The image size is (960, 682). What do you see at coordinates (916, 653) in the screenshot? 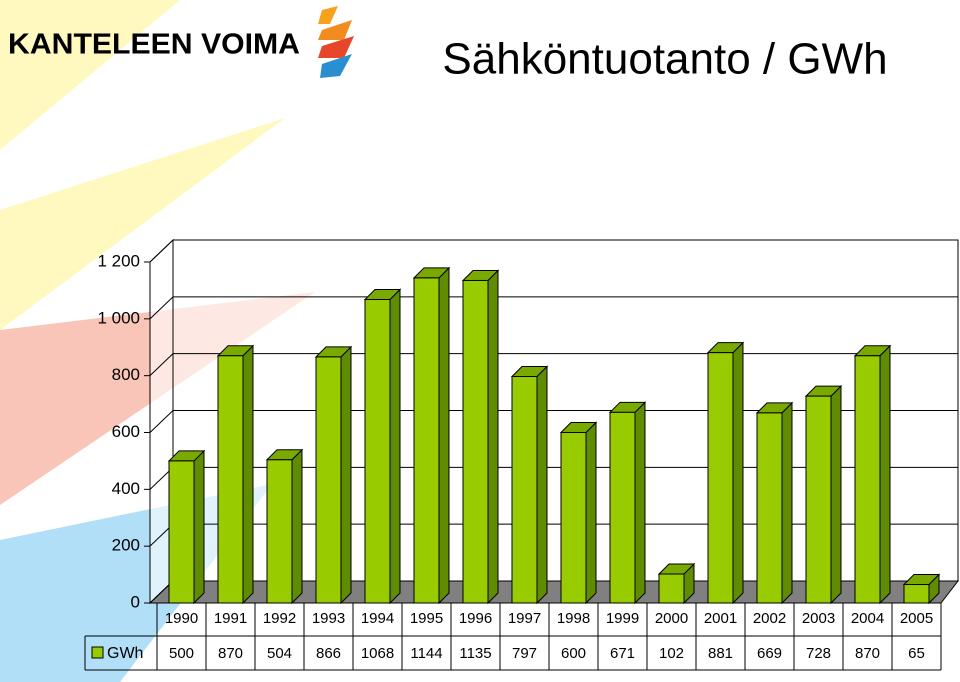
I see `value-label: 65` at bounding box center [916, 653].